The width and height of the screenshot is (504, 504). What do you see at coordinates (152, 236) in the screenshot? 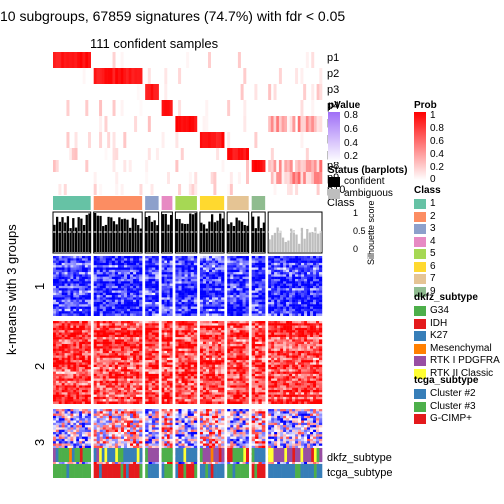
I see `silhouette-bar` at bounding box center [152, 236].